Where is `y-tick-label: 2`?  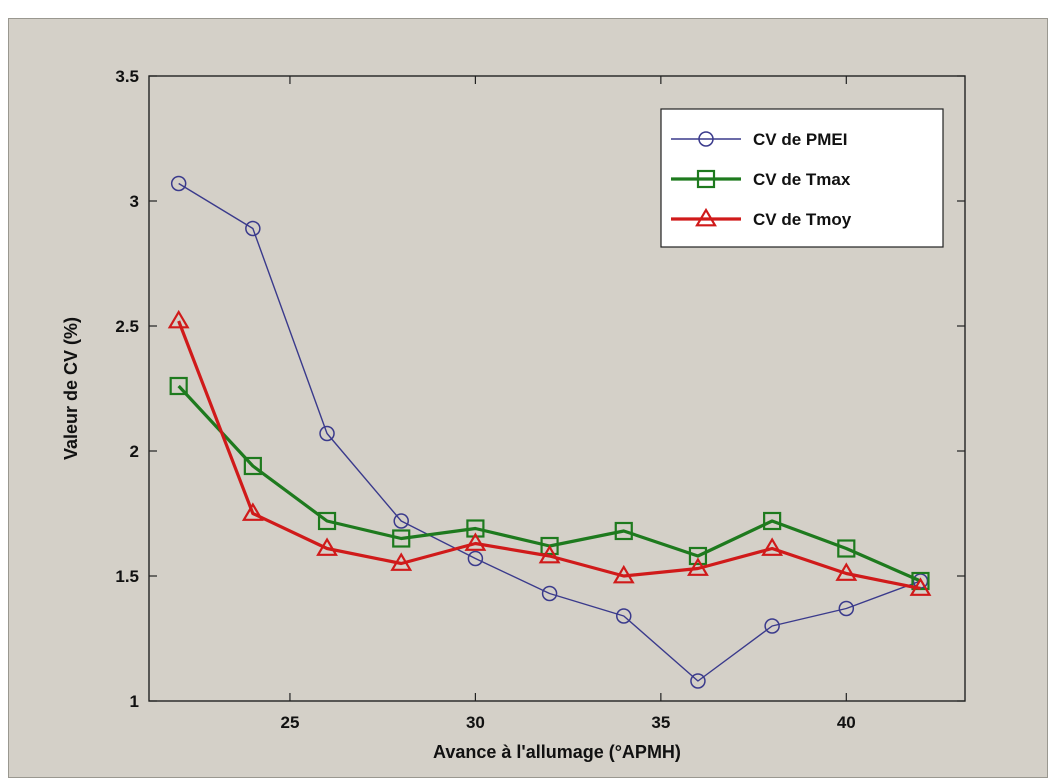 y-tick-label: 2 is located at coordinates (134, 451).